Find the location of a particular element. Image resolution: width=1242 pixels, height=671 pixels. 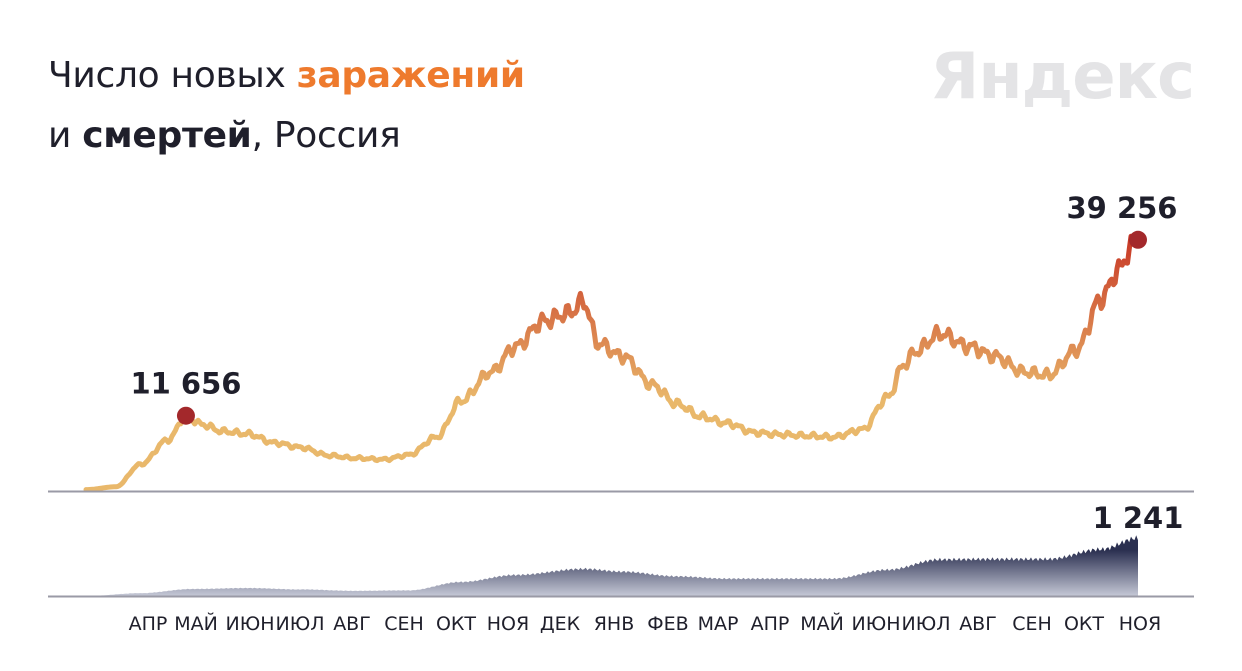

chart-title: Число новых заражений и смертей, Россия is located at coordinates (286, 106).